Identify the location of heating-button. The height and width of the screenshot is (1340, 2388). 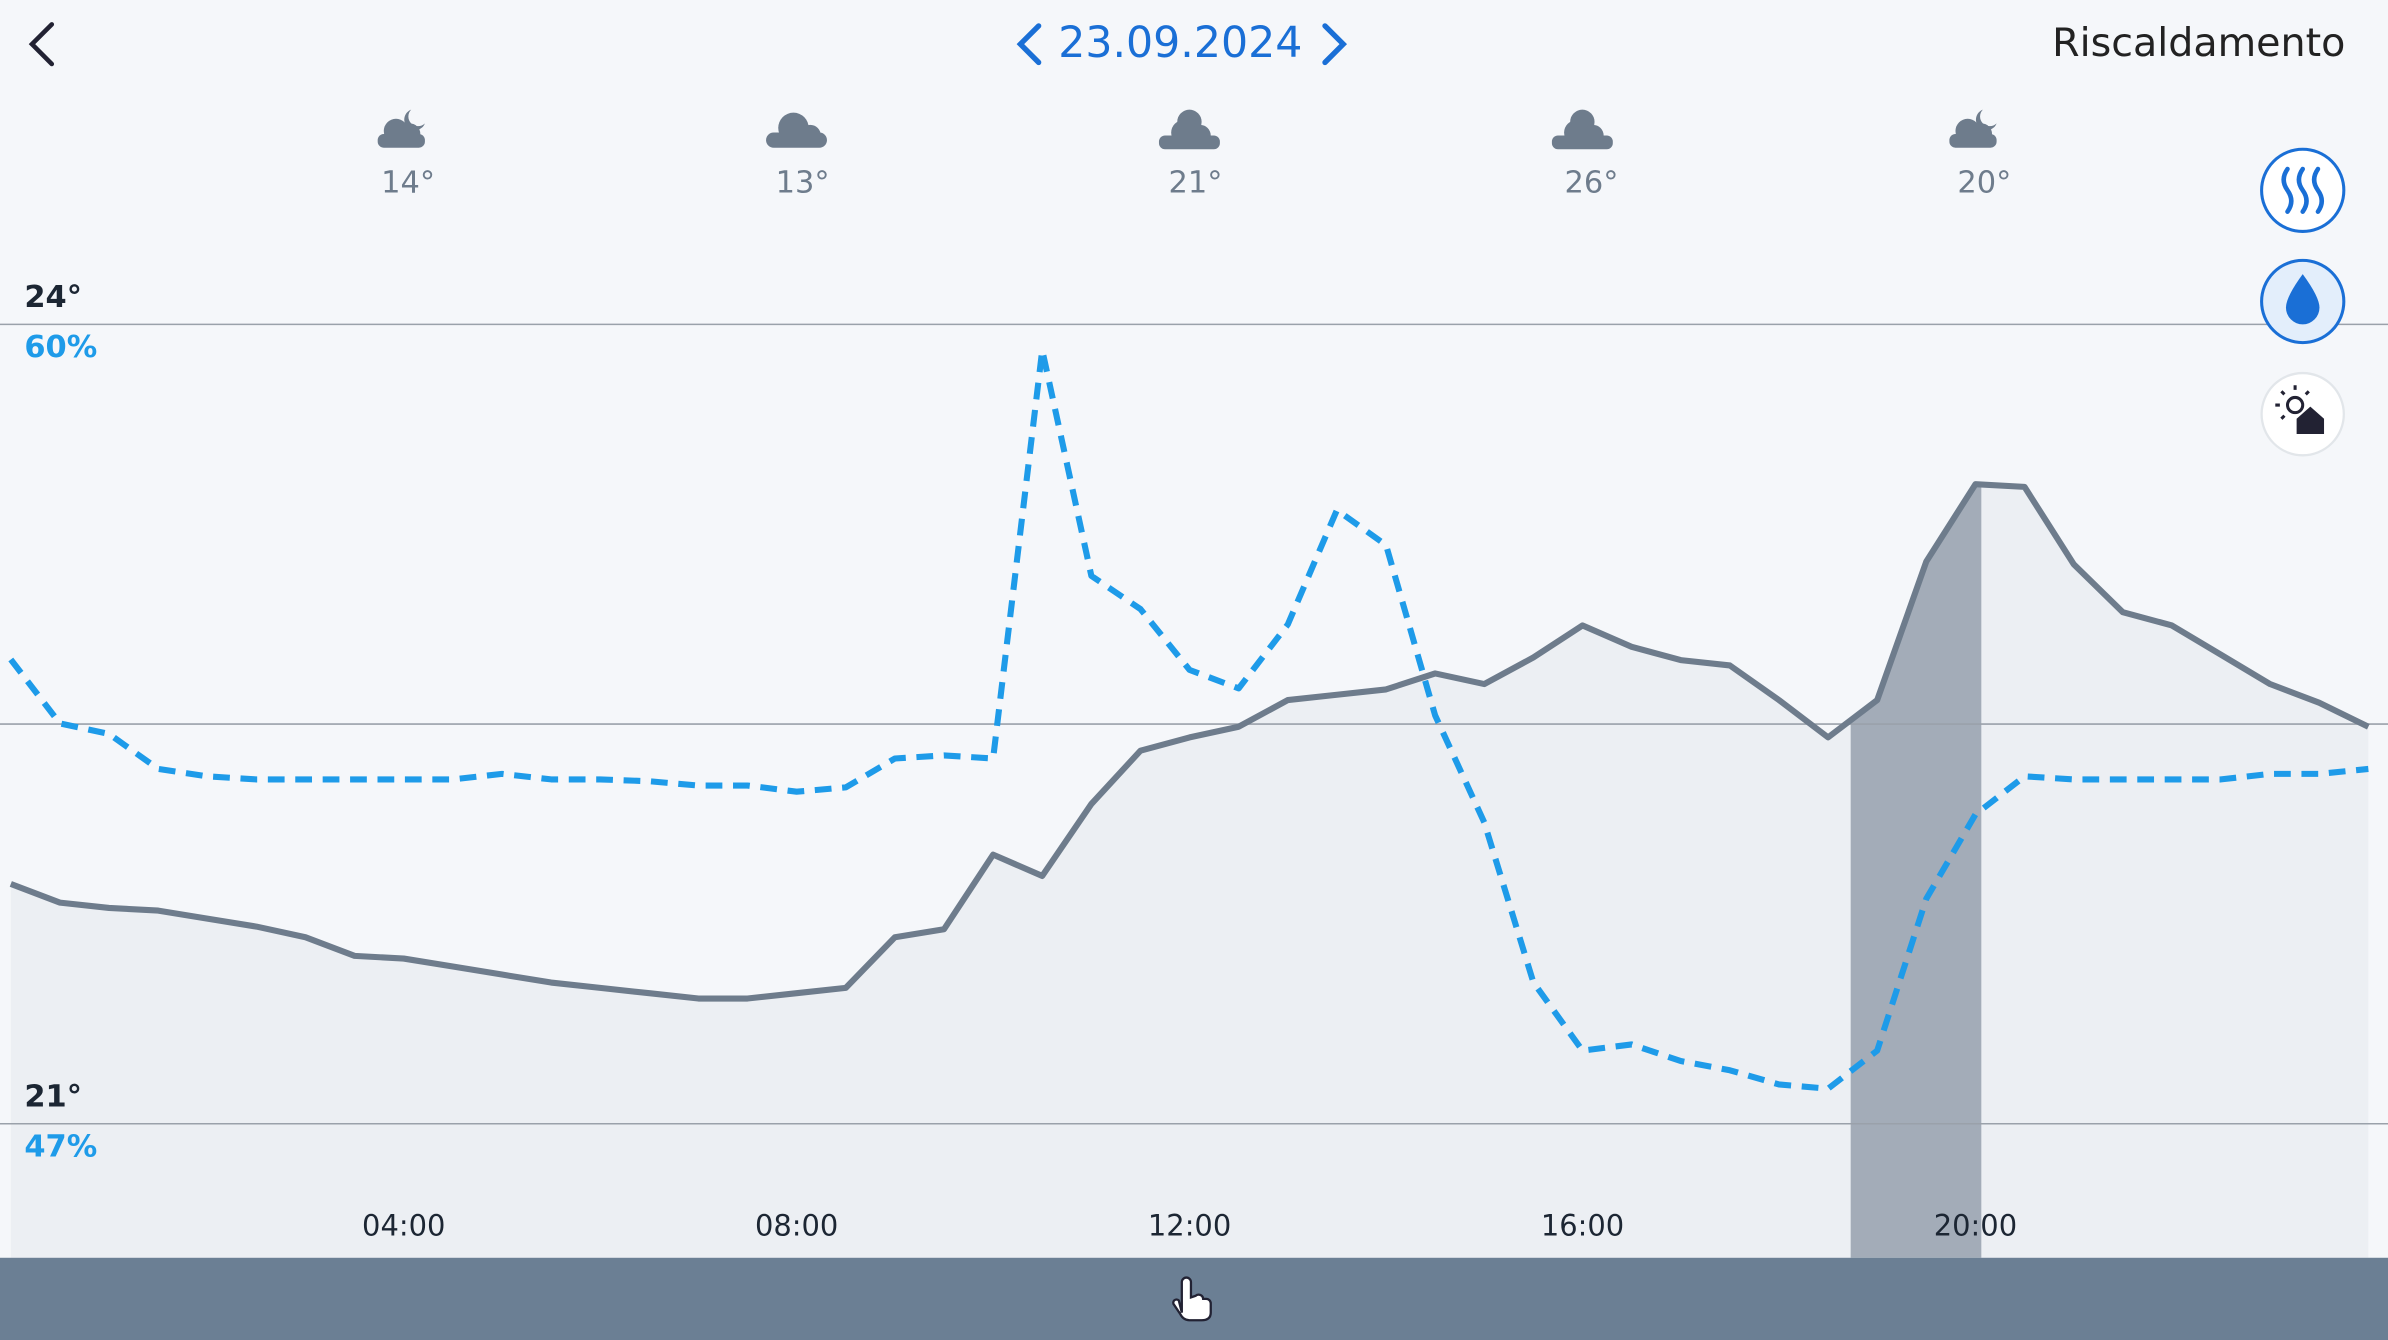
(2303, 190).